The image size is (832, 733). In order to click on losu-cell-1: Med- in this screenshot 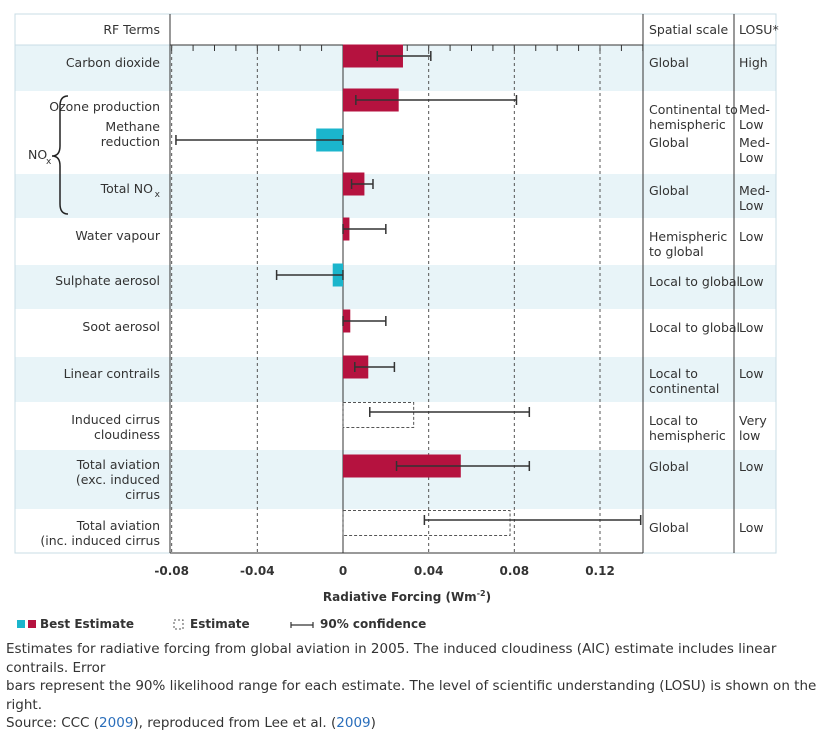, I will do `click(754, 109)`.